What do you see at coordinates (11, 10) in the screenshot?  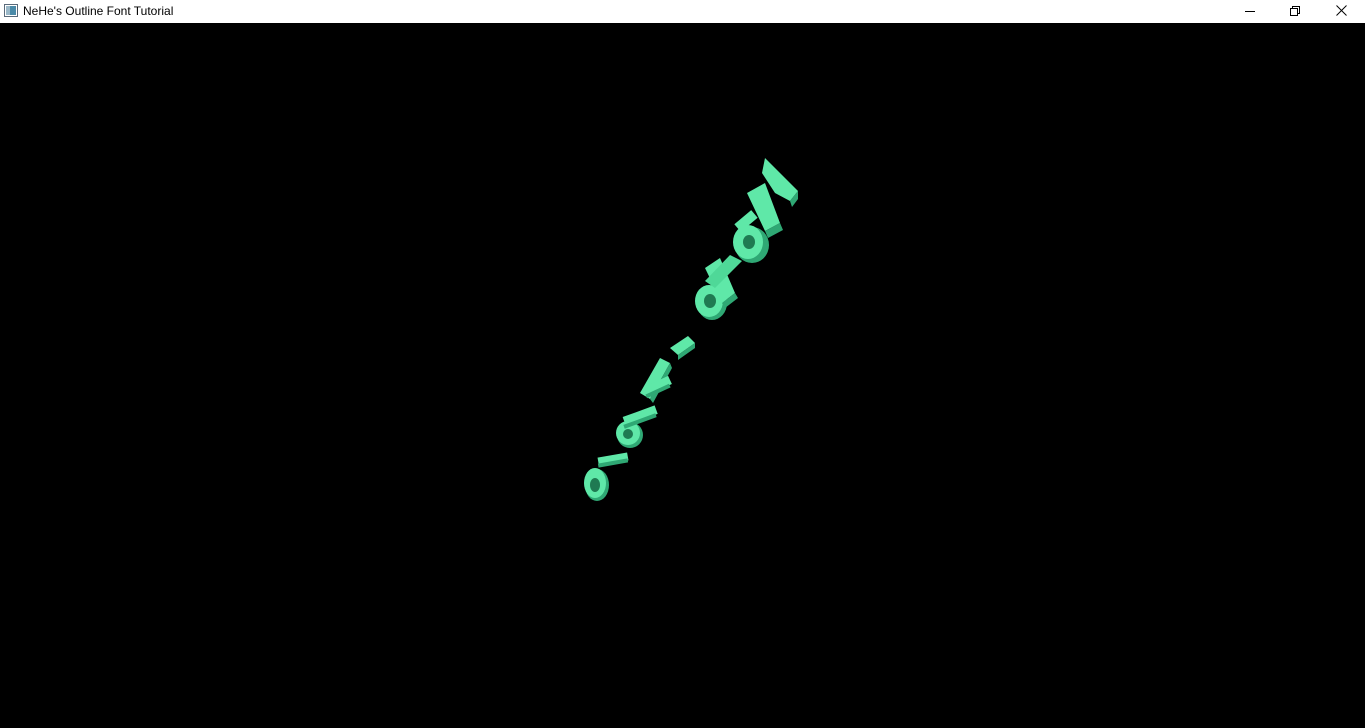 I see `window-app-icon` at bounding box center [11, 10].